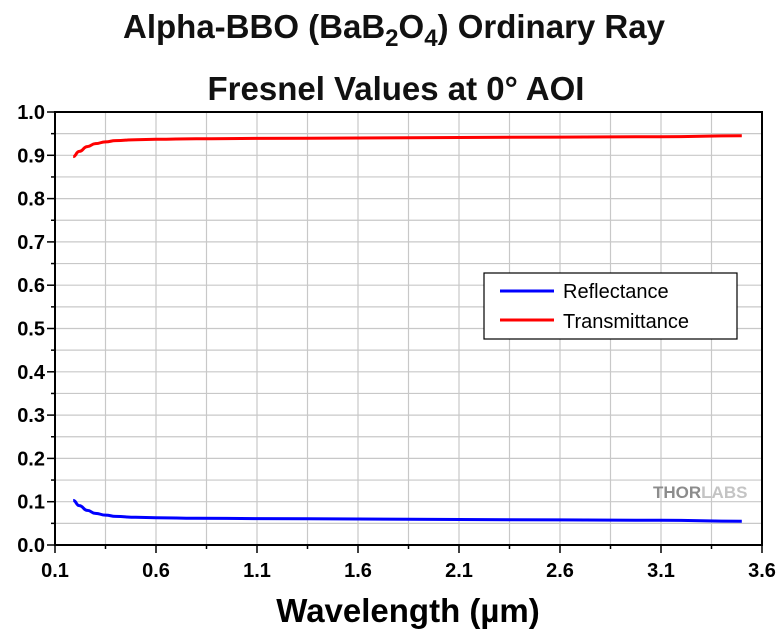 This screenshot has width=780, height=635. Describe the element at coordinates (407, 146) in the screenshot. I see `series-line-transmittance` at that location.